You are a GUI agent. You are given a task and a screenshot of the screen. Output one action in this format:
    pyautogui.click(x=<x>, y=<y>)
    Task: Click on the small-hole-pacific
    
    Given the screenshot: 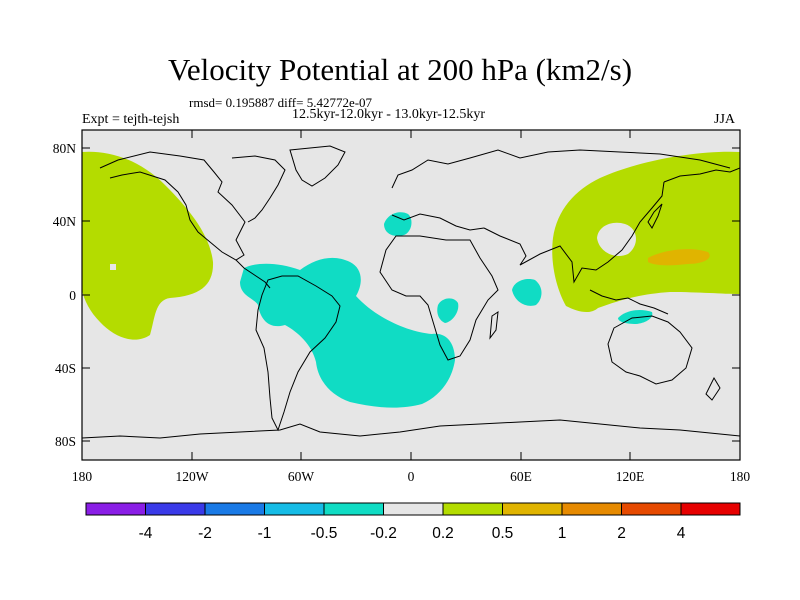 What is the action you would take?
    pyautogui.click(x=113, y=267)
    